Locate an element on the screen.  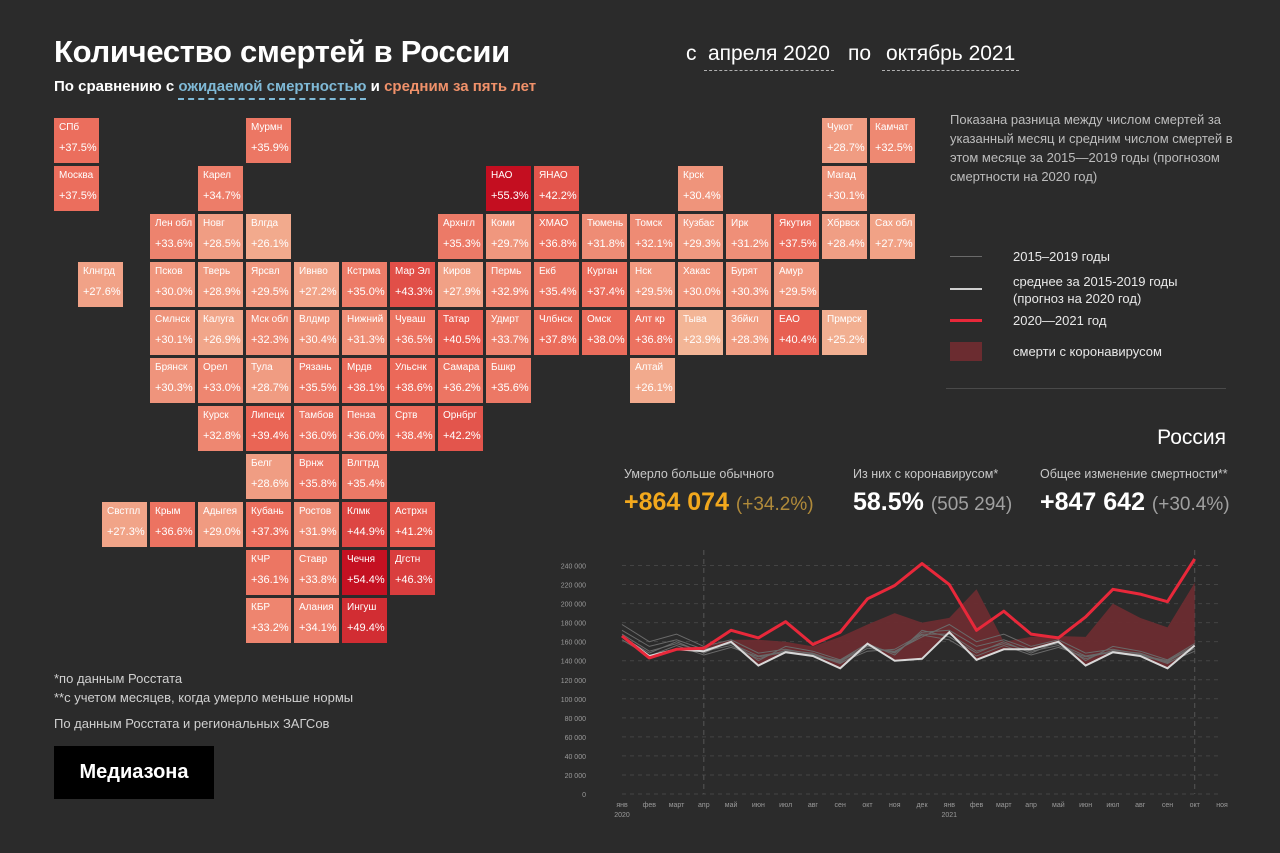
region-tile: Врнж +35.8% is located at coordinates (316, 476).